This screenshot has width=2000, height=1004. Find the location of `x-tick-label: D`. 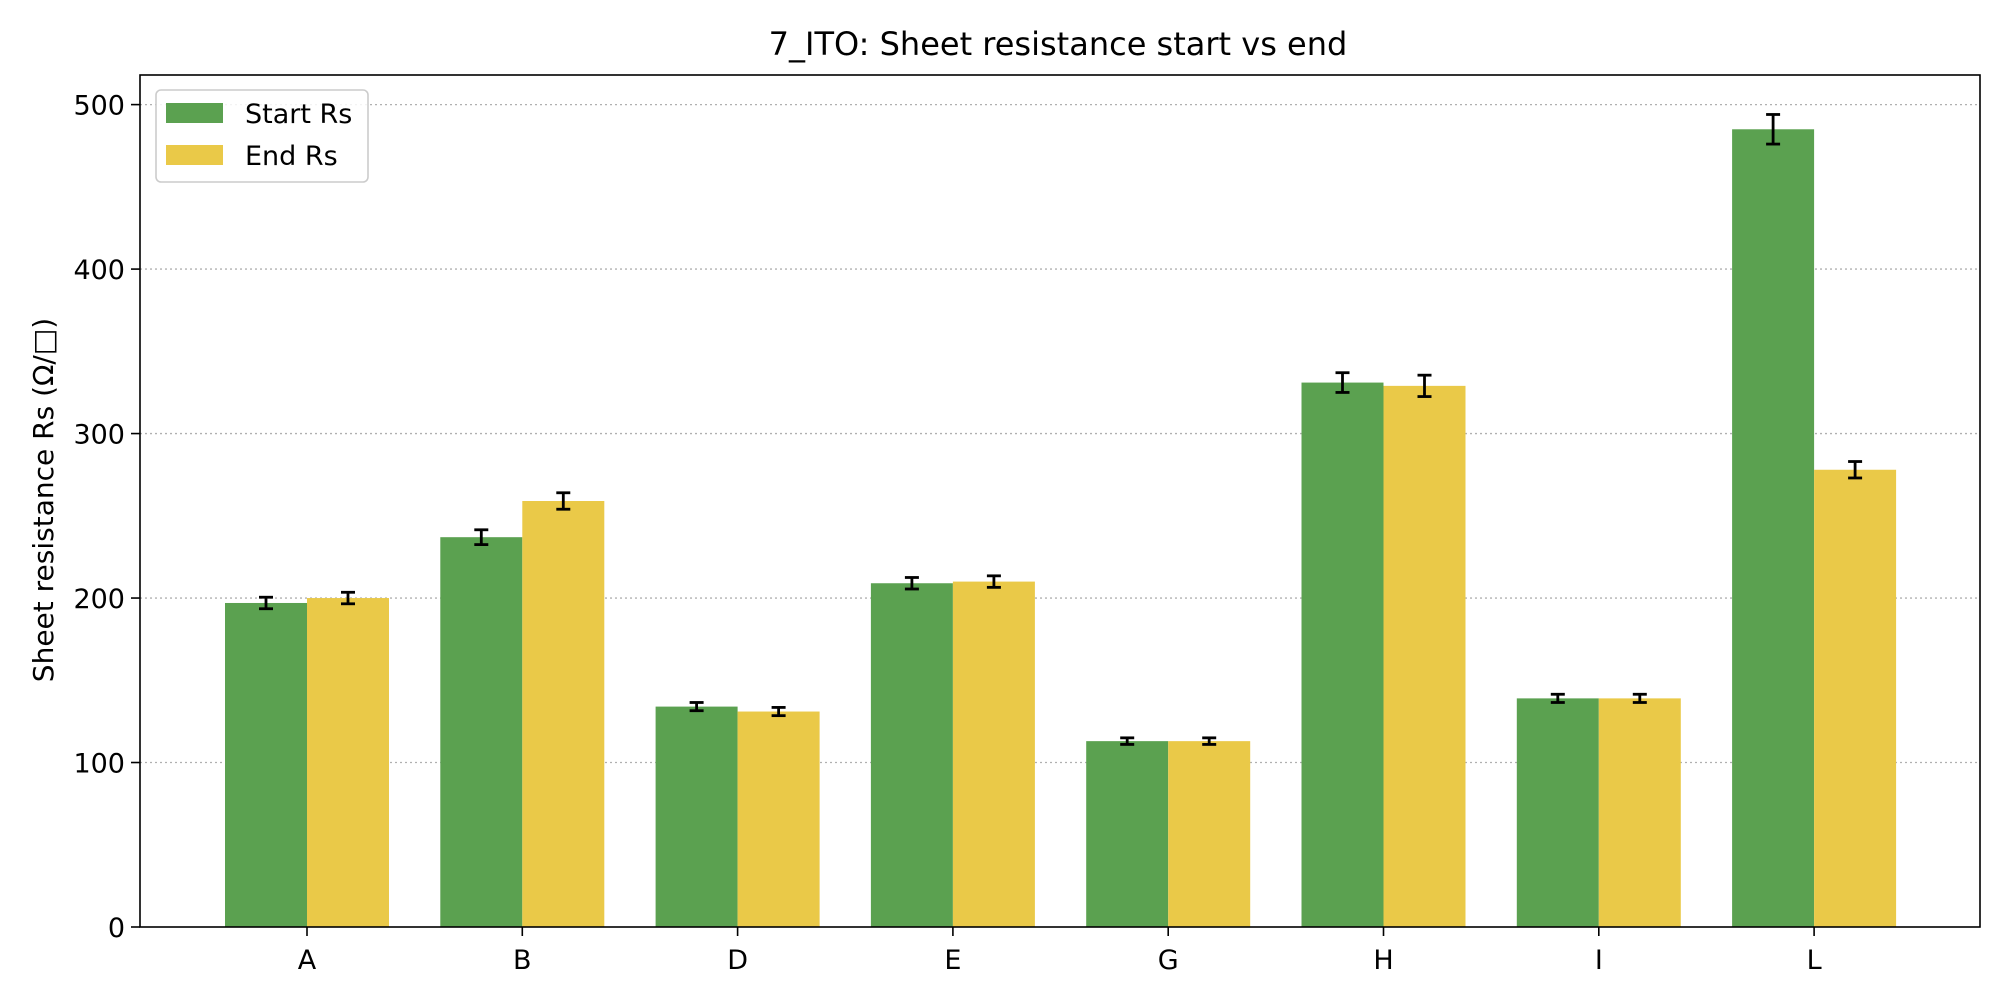

x-tick-label: D is located at coordinates (737, 960).